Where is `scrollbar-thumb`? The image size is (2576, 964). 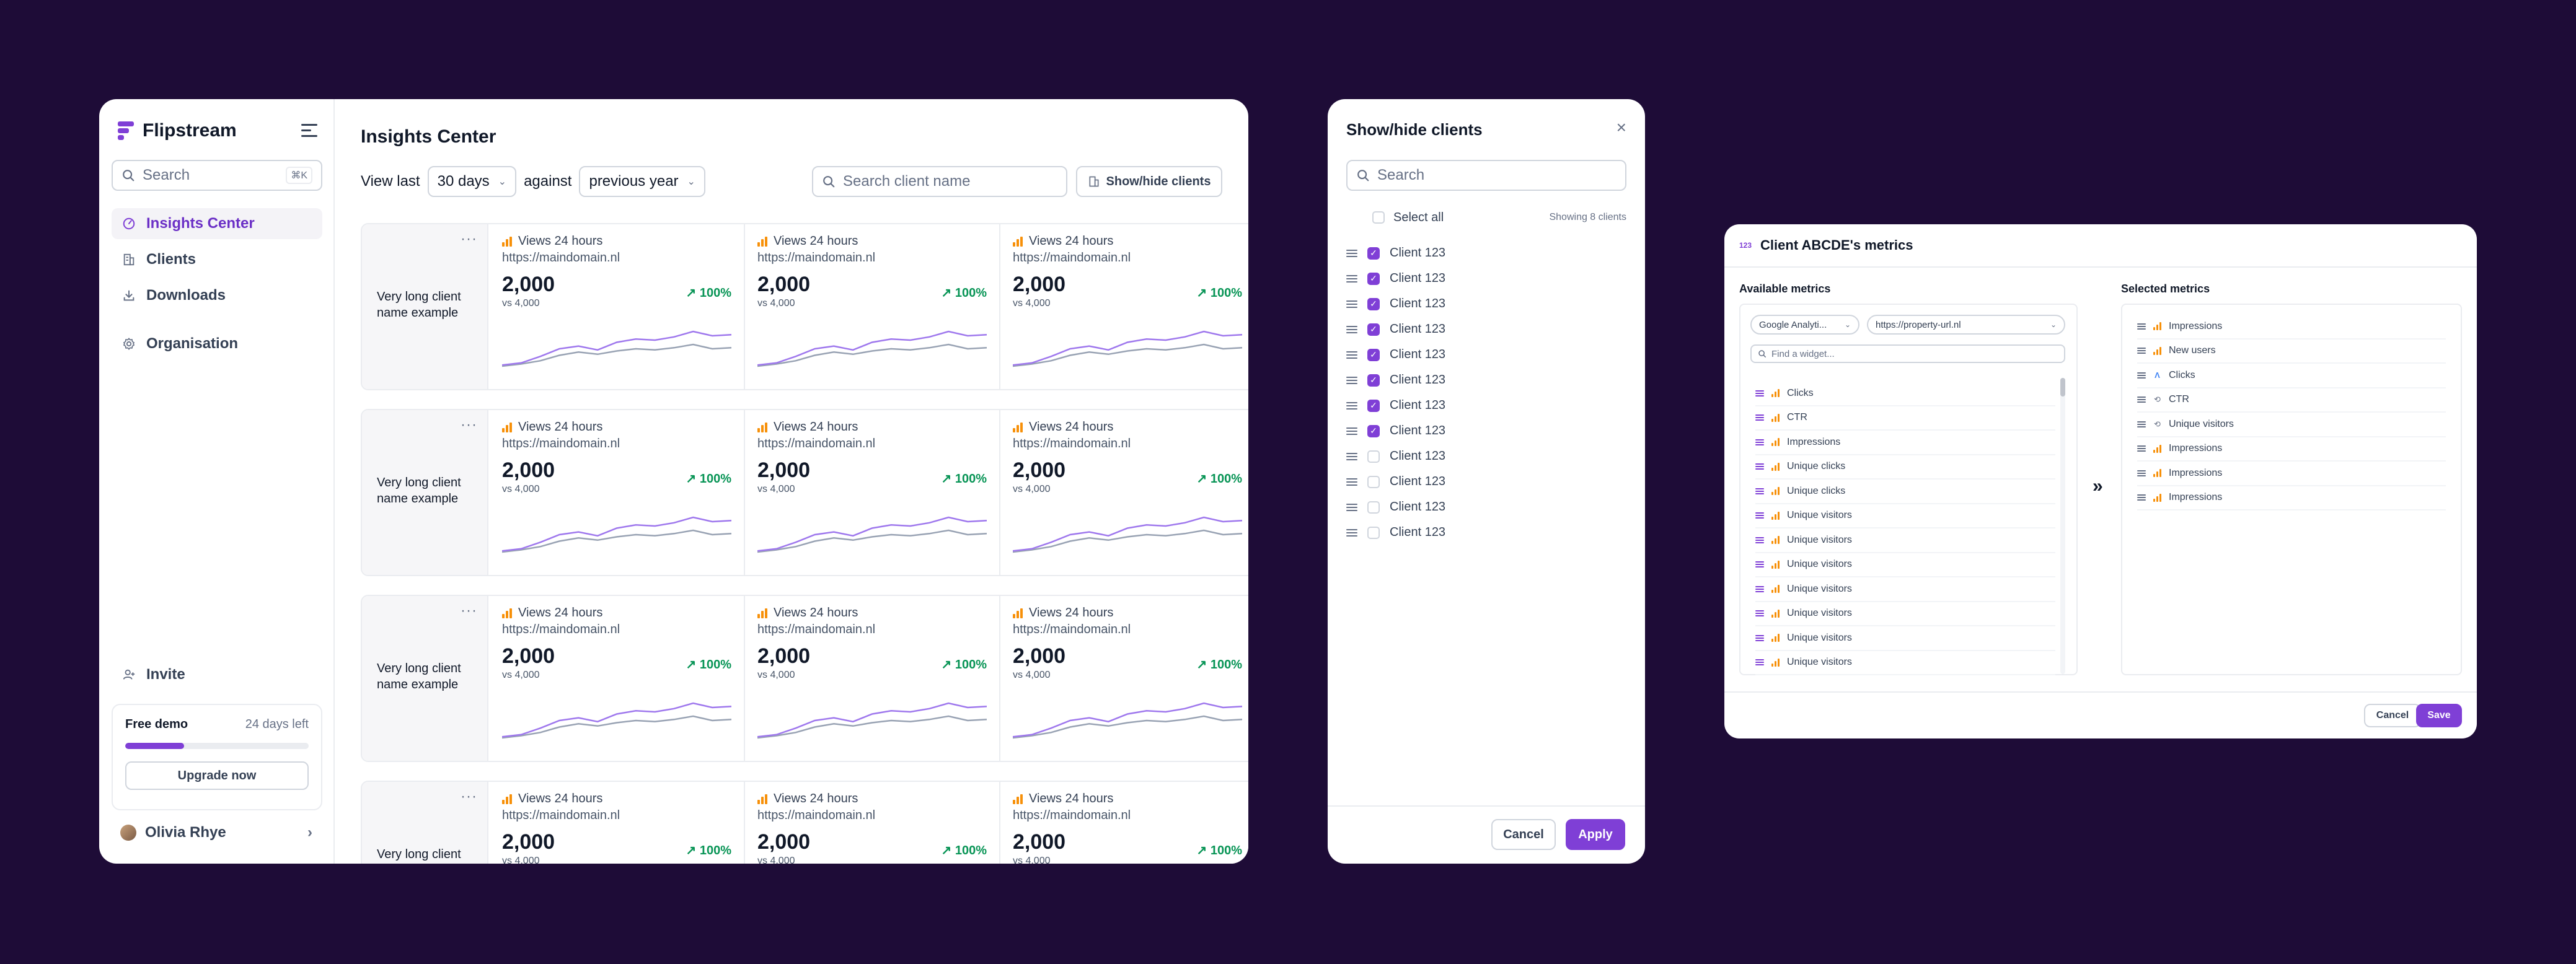 scrollbar-thumb is located at coordinates (2062, 387).